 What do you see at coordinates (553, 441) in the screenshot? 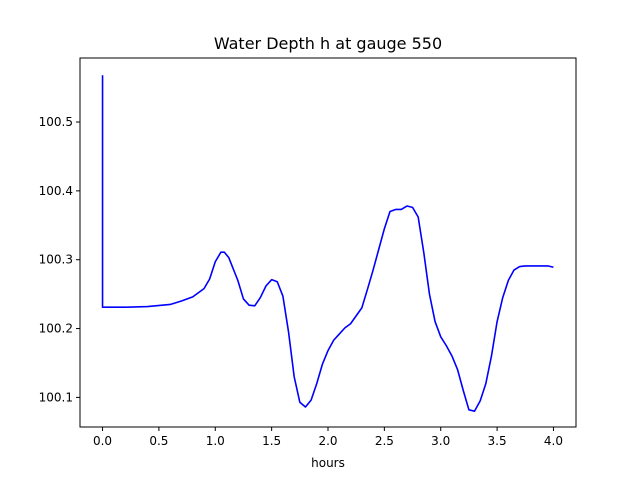
I see `x-tick-label: 4.0` at bounding box center [553, 441].